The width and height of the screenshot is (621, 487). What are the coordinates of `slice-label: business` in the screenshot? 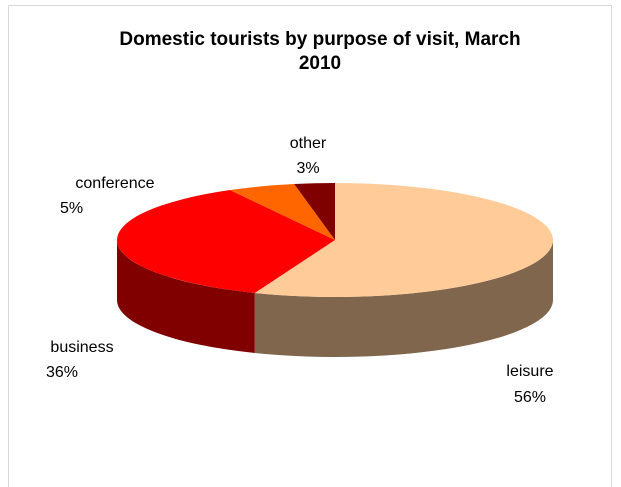 It's located at (81, 347).